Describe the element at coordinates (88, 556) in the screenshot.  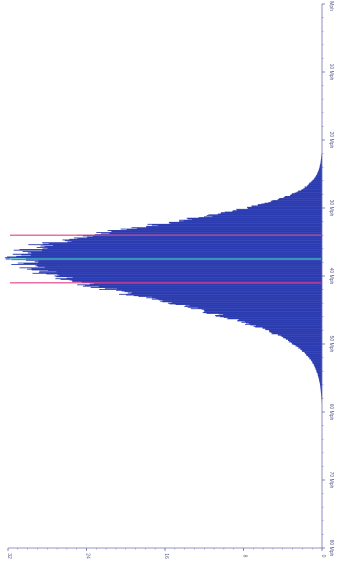
I see `y-tick-label: 24` at that location.